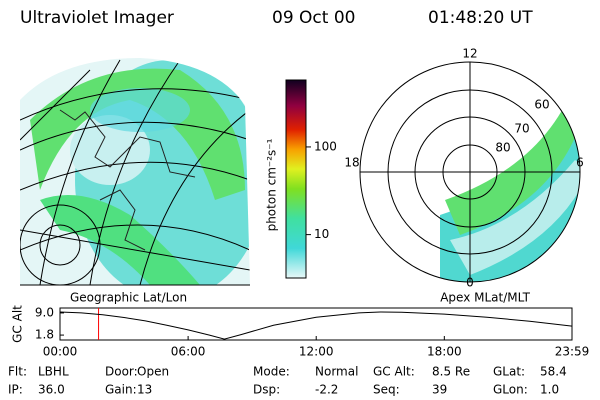  Describe the element at coordinates (480, 18) in the screenshot. I see `time: 01:48:20 UT` at that location.